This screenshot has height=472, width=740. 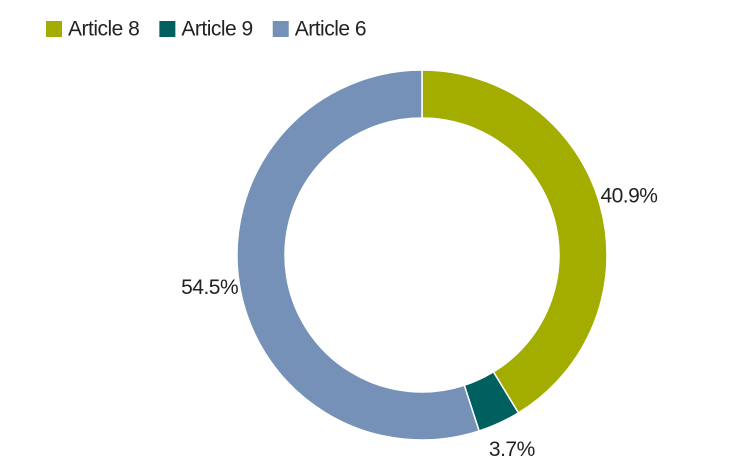 I want to click on data-label: 3.7%, so click(x=512, y=449).